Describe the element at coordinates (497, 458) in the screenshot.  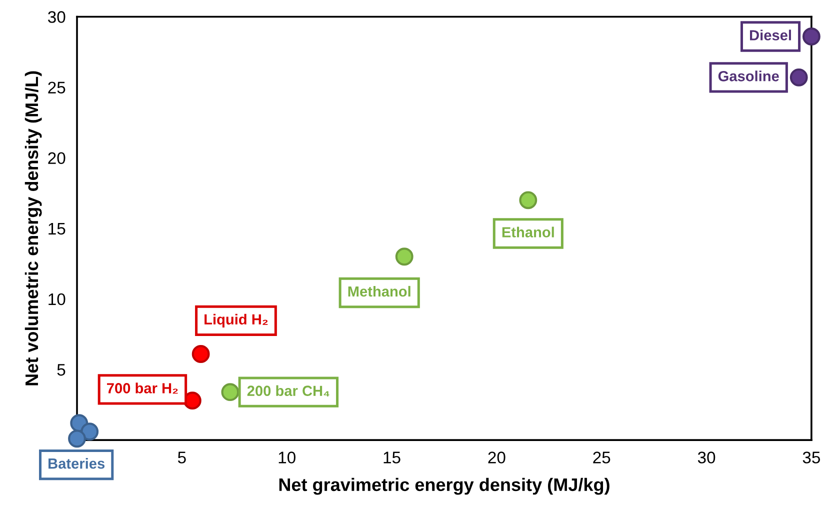
I see `x-tick-label: 20` at that location.